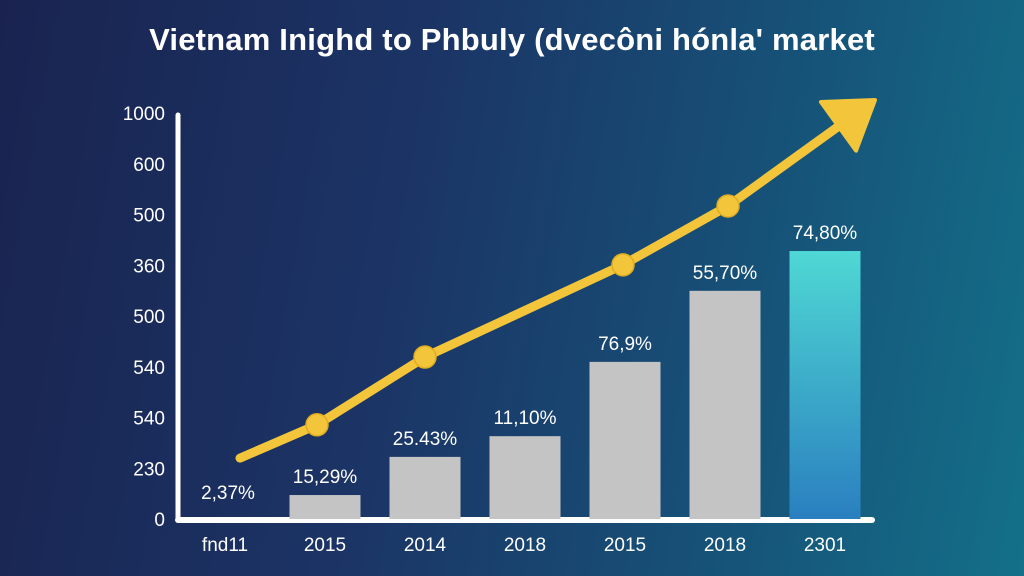  What do you see at coordinates (225, 545) in the screenshot?
I see `x-tick-label: fnd11` at bounding box center [225, 545].